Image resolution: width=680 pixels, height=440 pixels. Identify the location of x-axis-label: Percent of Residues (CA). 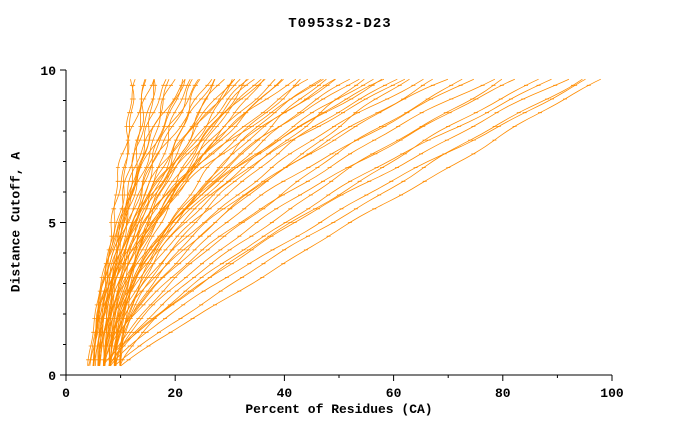
(339, 409).